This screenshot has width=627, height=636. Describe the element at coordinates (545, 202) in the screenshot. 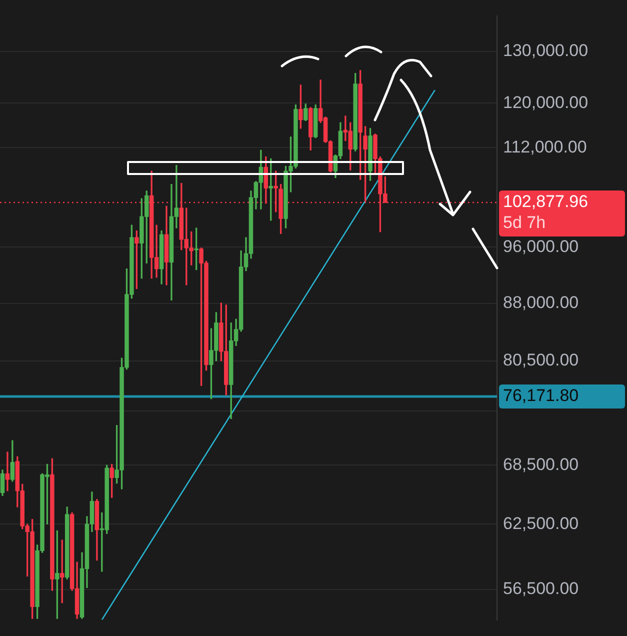

I see `ref-line-label: 102,877.96` at that location.